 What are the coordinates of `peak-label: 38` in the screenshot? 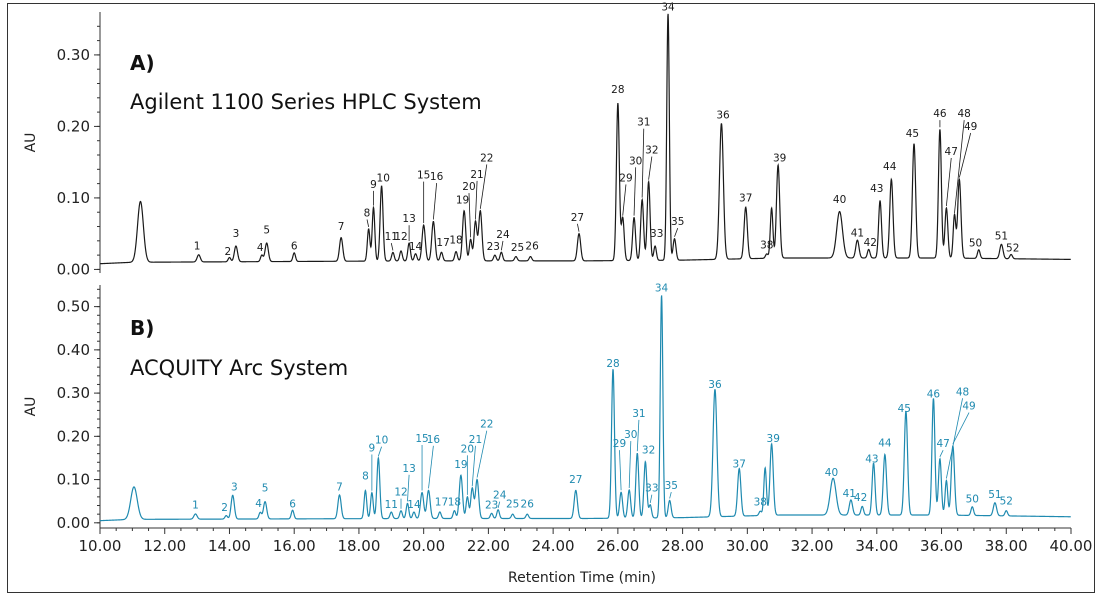 It's located at (766, 246).